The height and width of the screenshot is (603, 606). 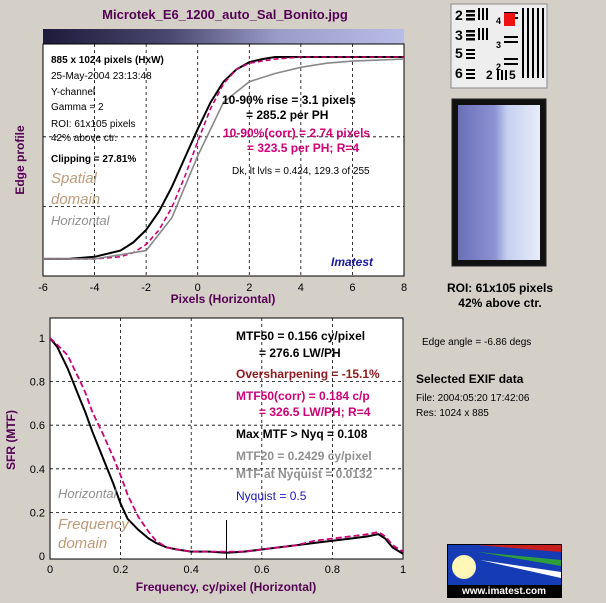 I want to click on mtf-x-tick-label: 0.6, so click(x=261, y=570).